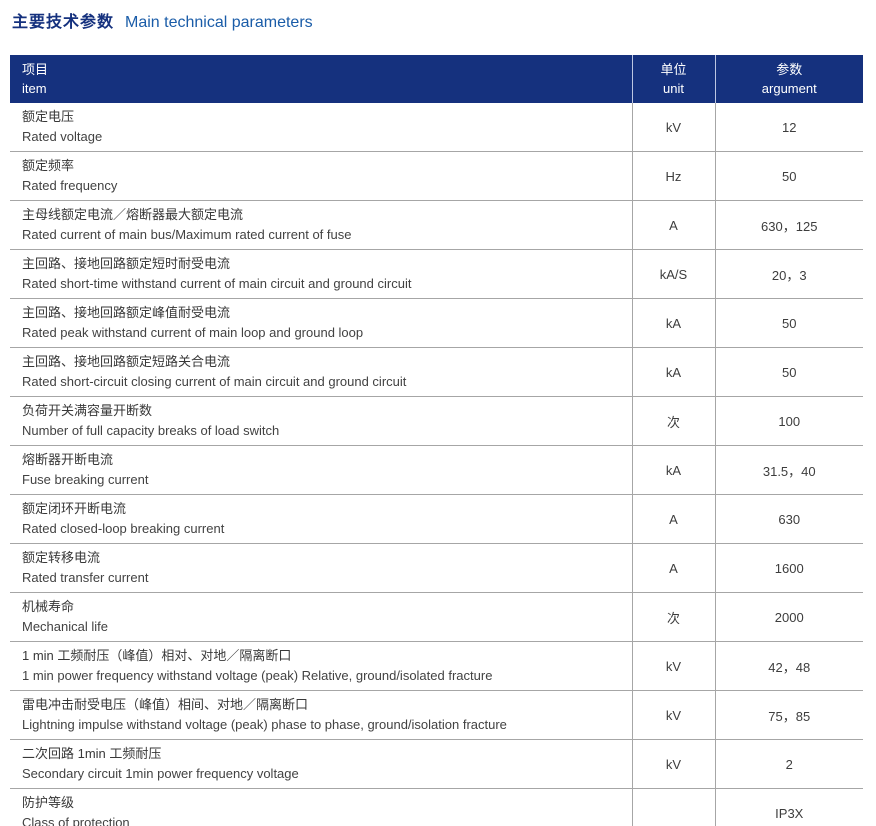 This screenshot has width=876, height=826. I want to click on item-label-zh: 机械寿命, so click(48, 606).